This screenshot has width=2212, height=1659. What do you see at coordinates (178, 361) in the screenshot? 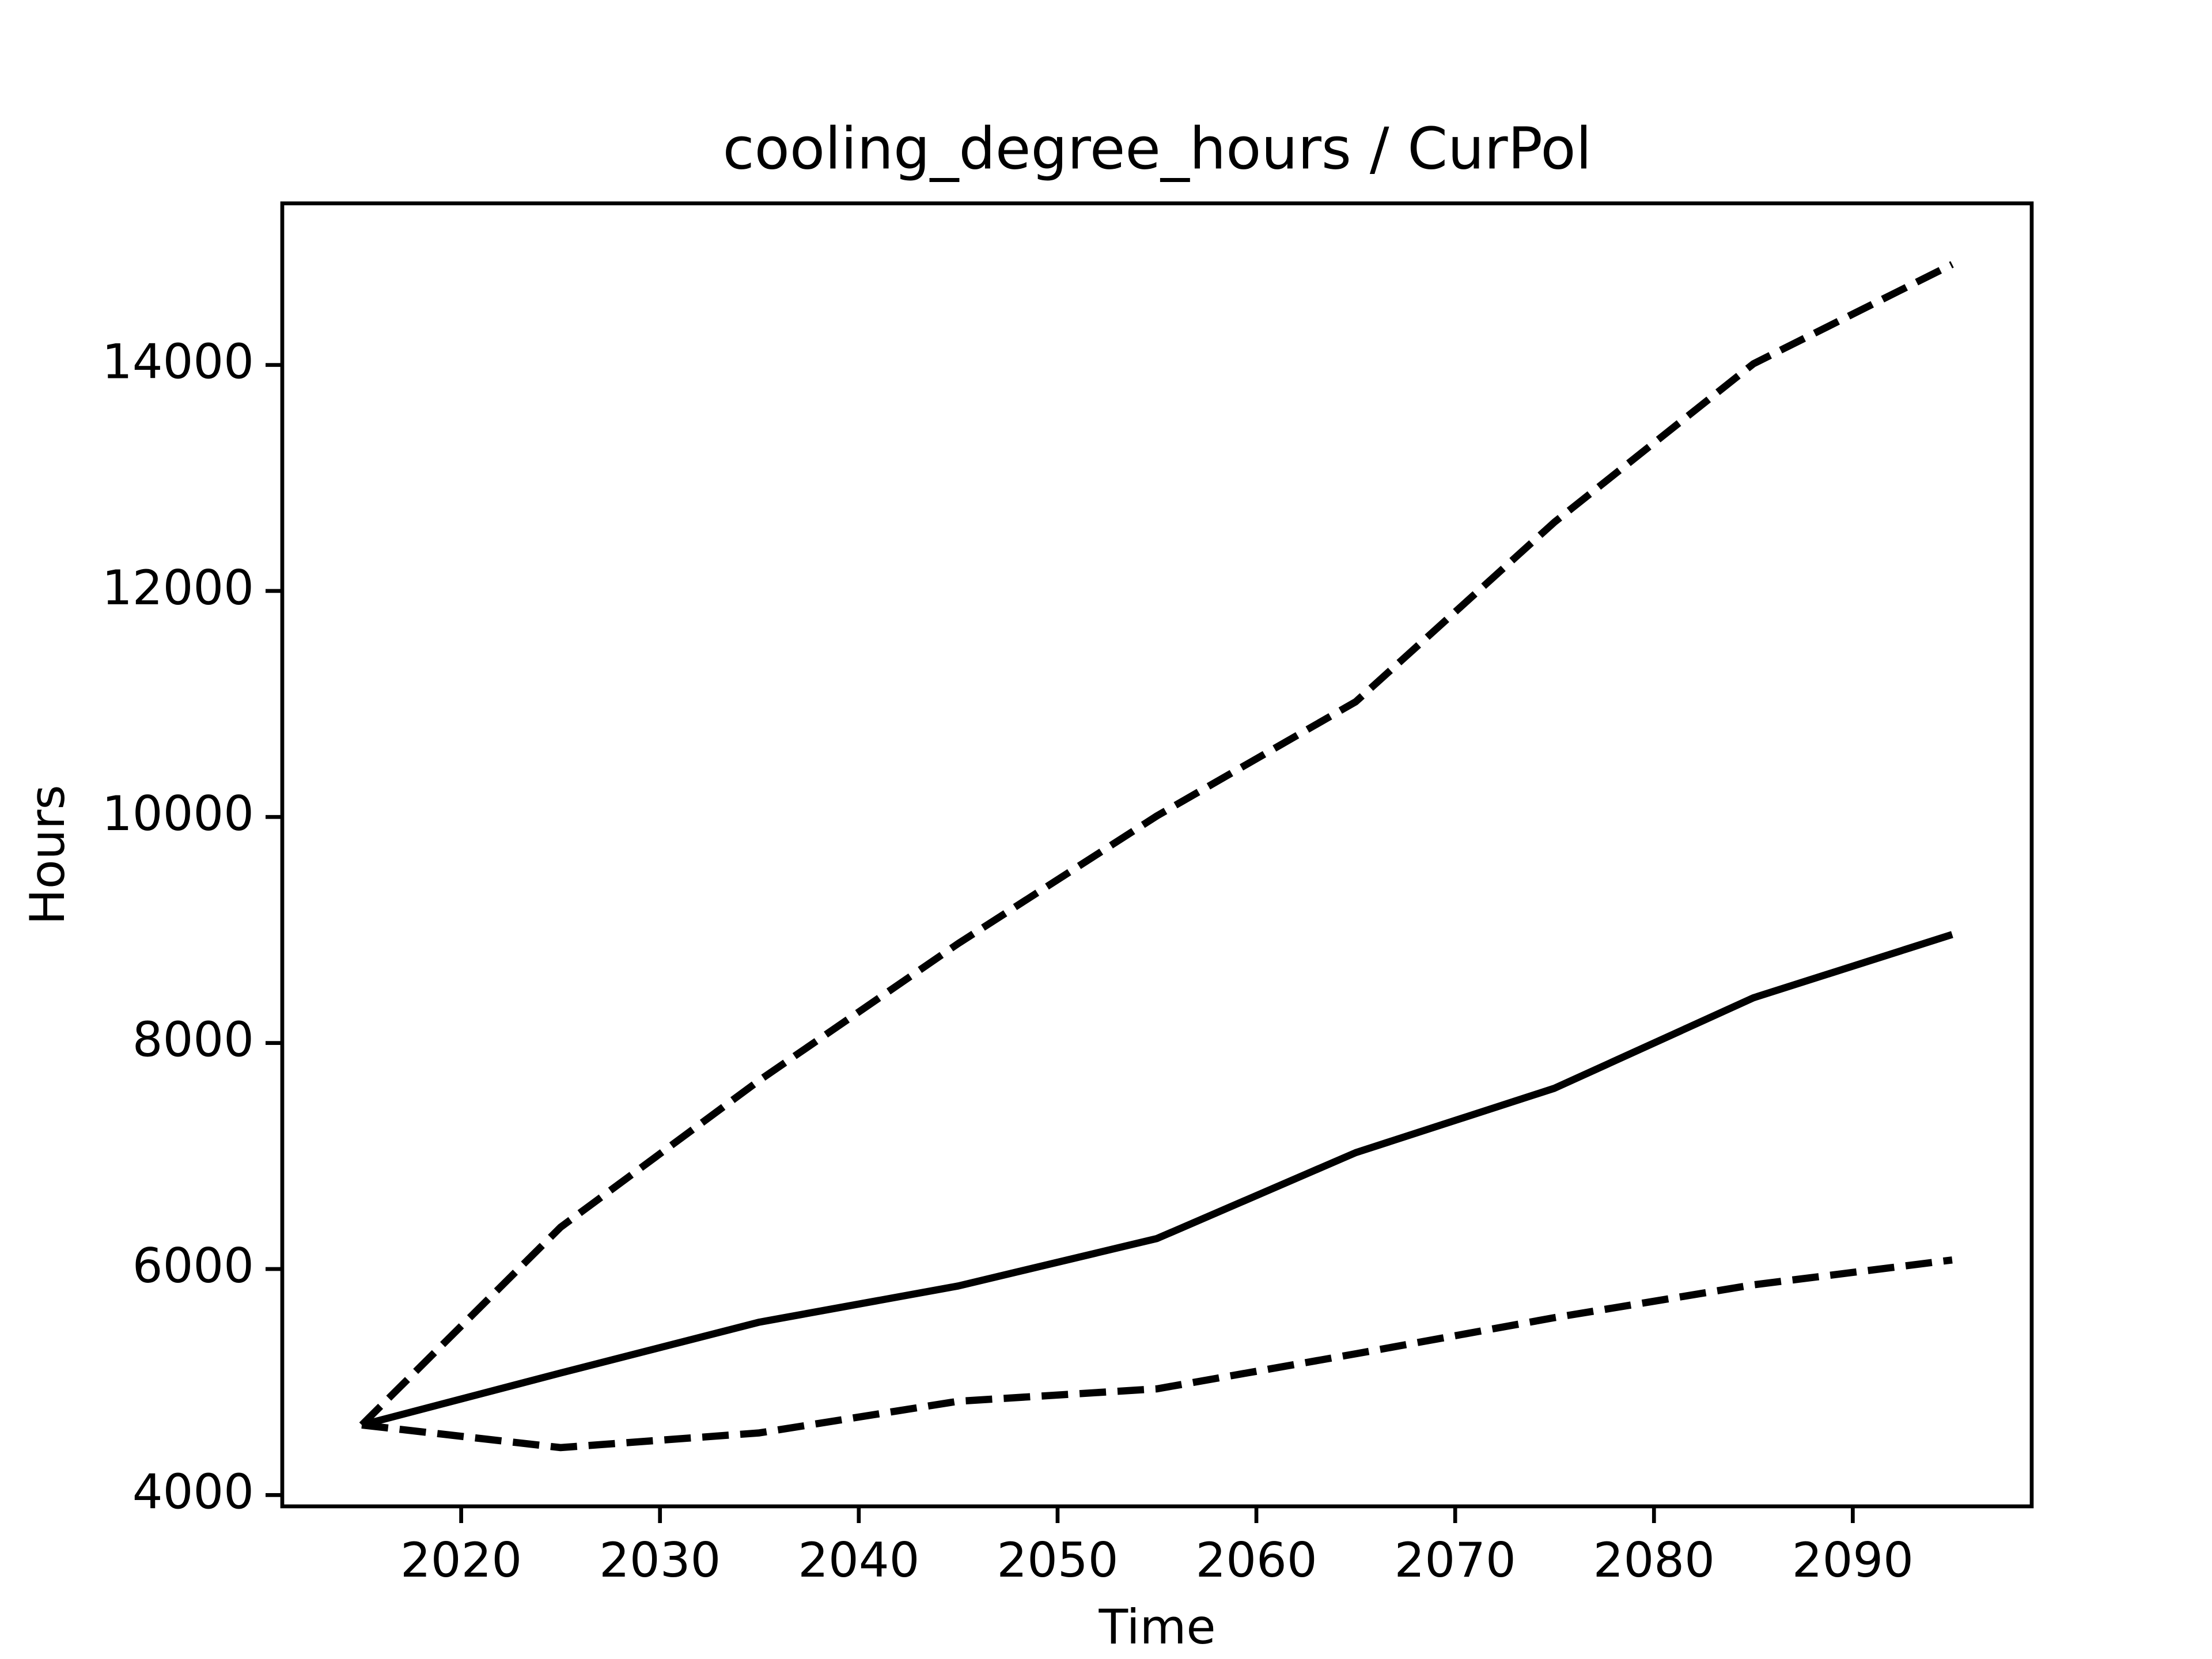
I see `y-tick-label: 14000` at bounding box center [178, 361].